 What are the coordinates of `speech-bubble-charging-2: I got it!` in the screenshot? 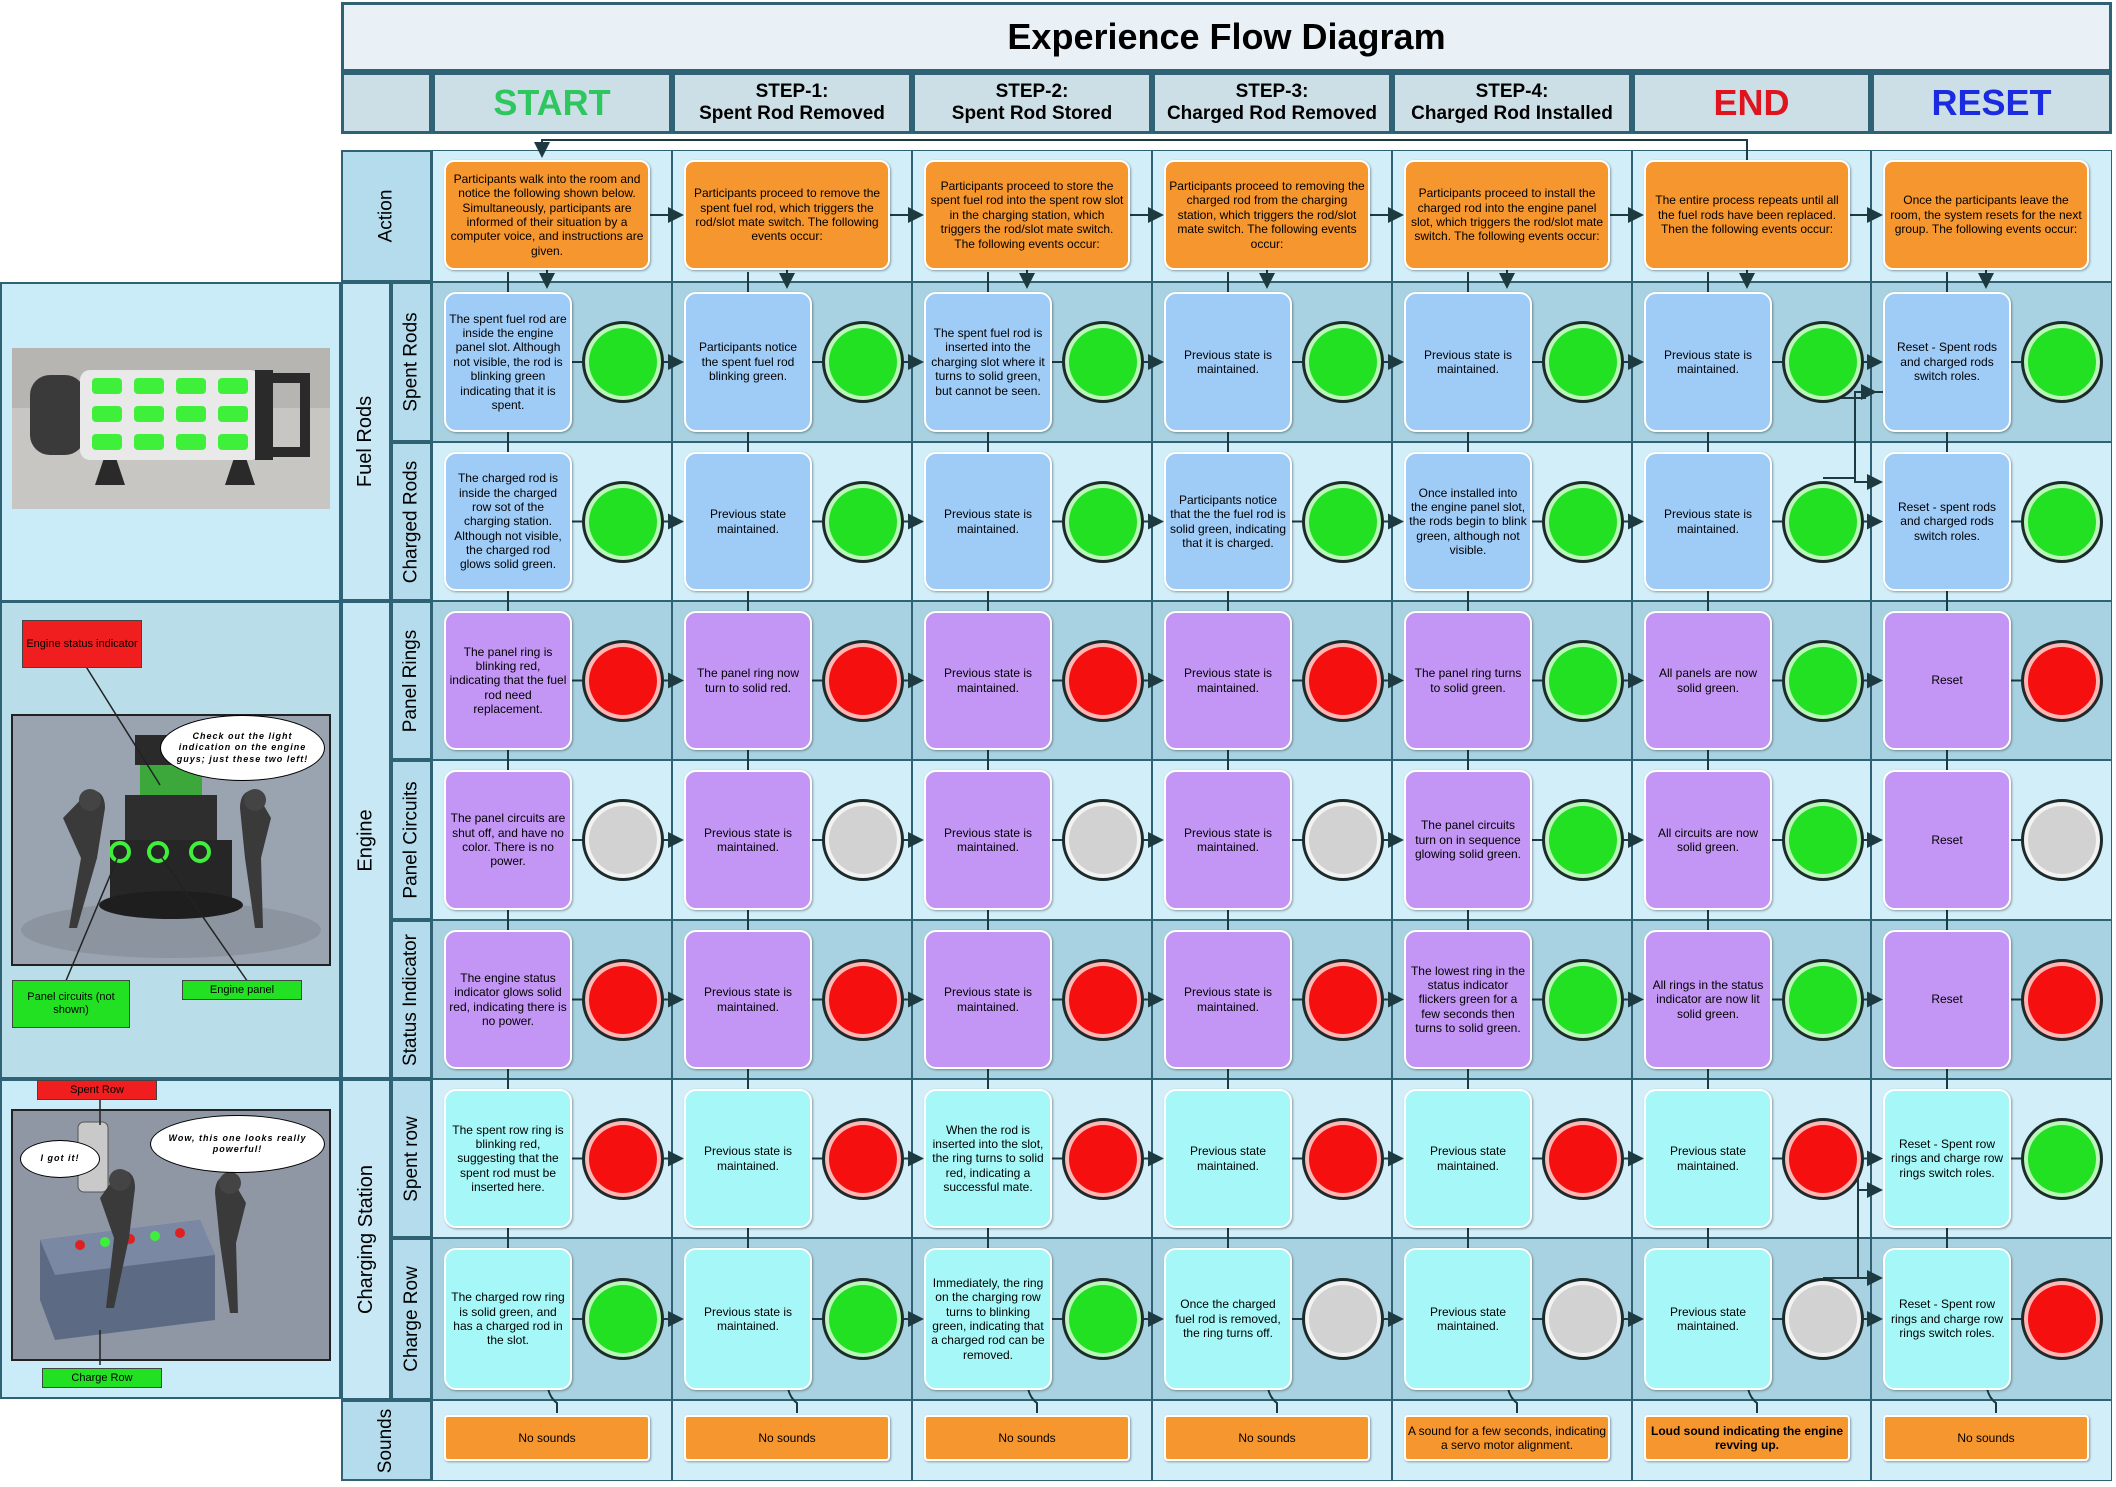 It's located at (60, 1159).